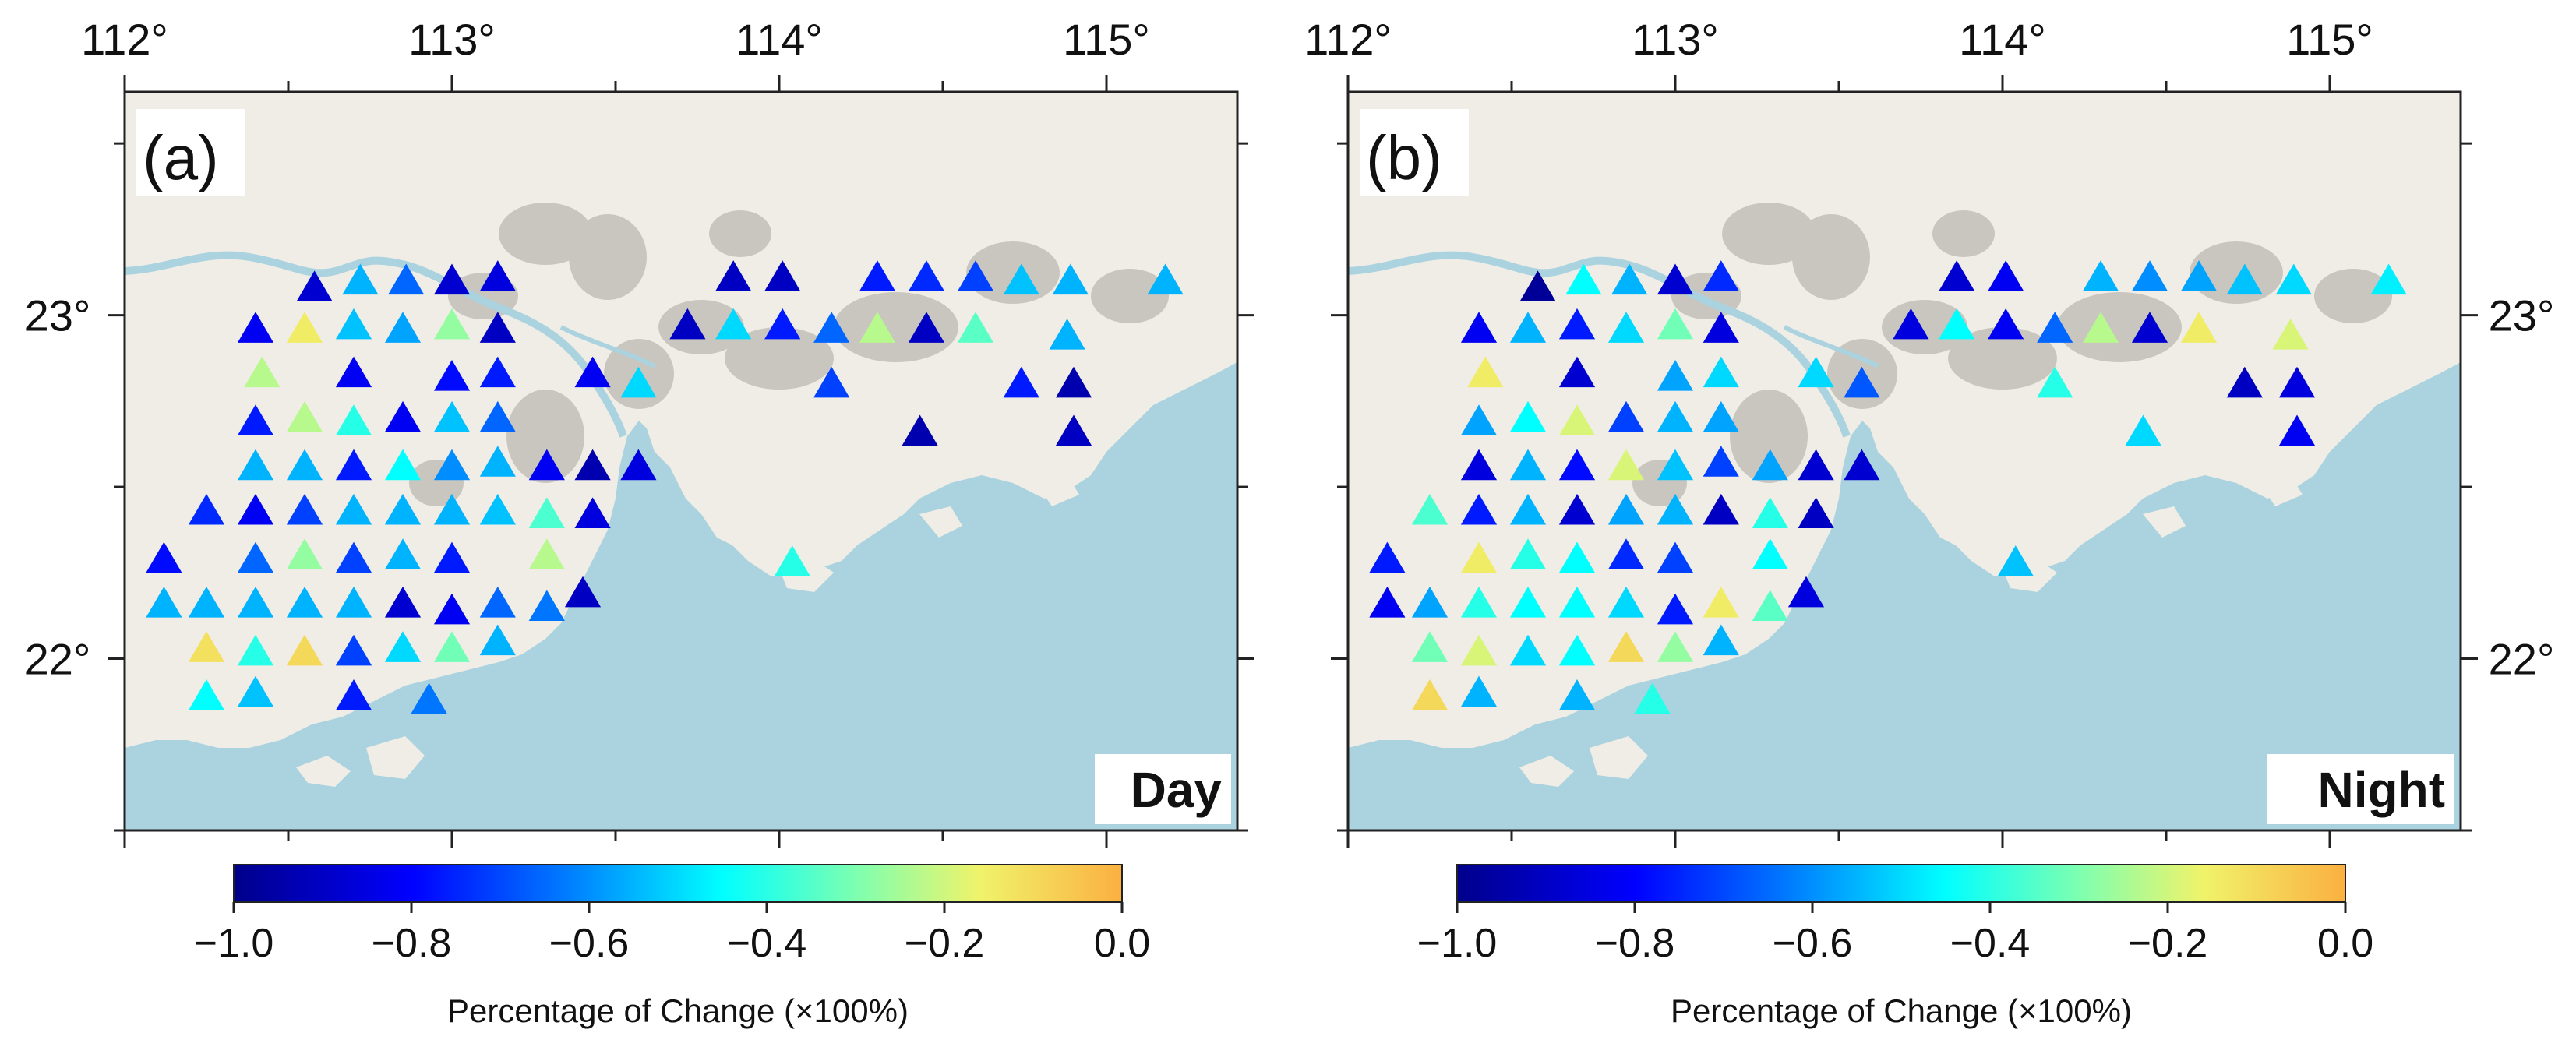 The width and height of the screenshot is (2576, 1054). Describe the element at coordinates (1990, 944) in the screenshot. I see `colorbar-tick-label: −0.4` at that location.